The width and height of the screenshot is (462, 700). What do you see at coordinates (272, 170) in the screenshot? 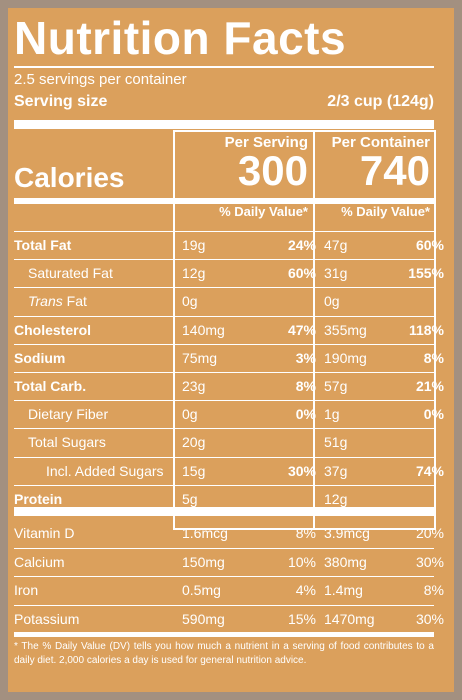
I see `calories-per-serving: 300` at bounding box center [272, 170].